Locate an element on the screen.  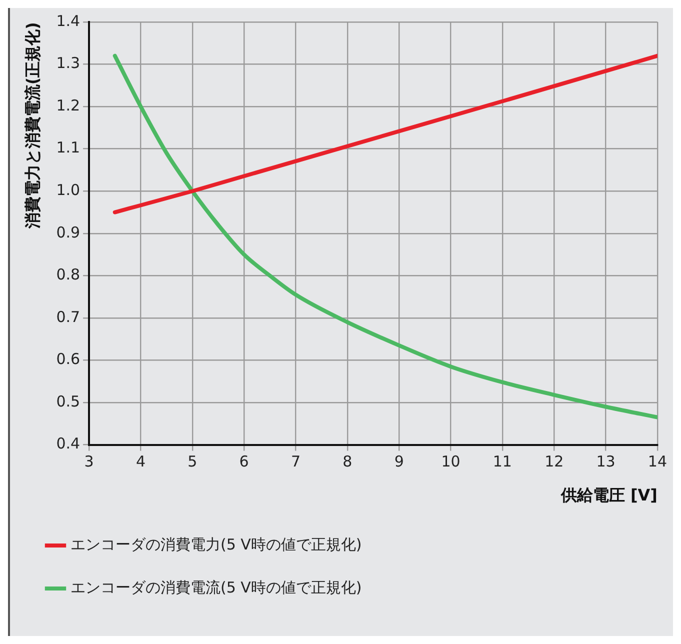
y-tick-label: 0.8 is located at coordinates (68, 275).